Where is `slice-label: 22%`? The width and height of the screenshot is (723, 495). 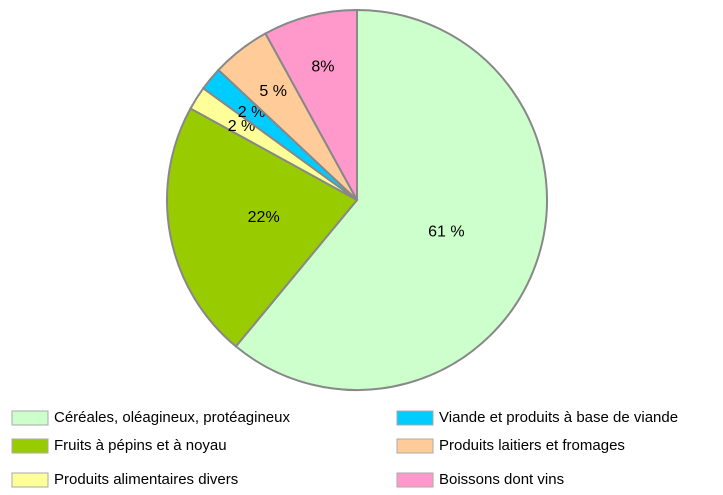
slice-label: 22% is located at coordinates (264, 217).